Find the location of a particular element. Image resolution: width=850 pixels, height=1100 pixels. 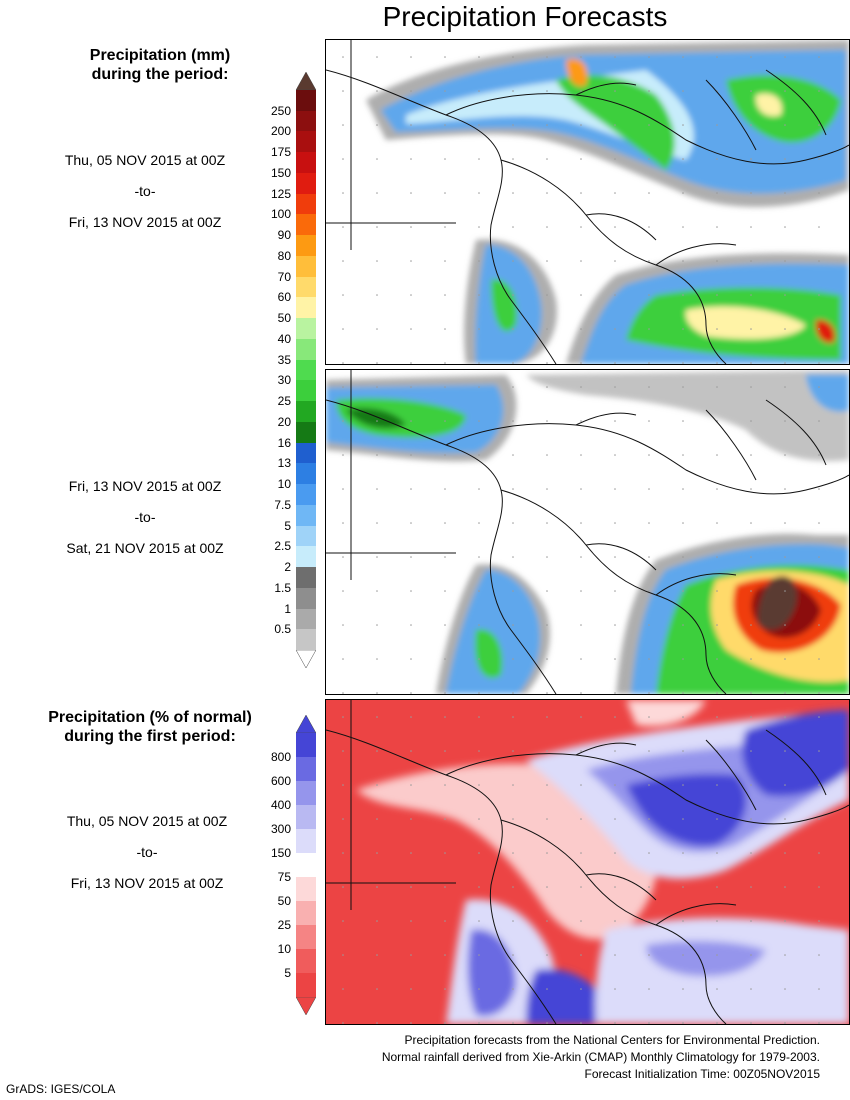

mm-scale-top-cap is located at coordinates (306, 81).